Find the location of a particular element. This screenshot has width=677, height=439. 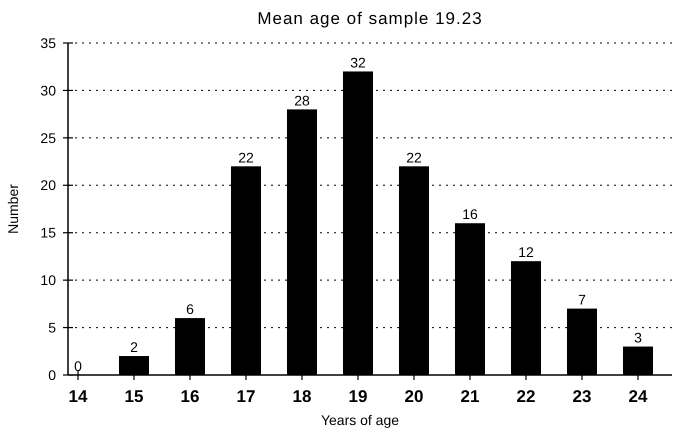

x-tick-label: 20 is located at coordinates (414, 396).